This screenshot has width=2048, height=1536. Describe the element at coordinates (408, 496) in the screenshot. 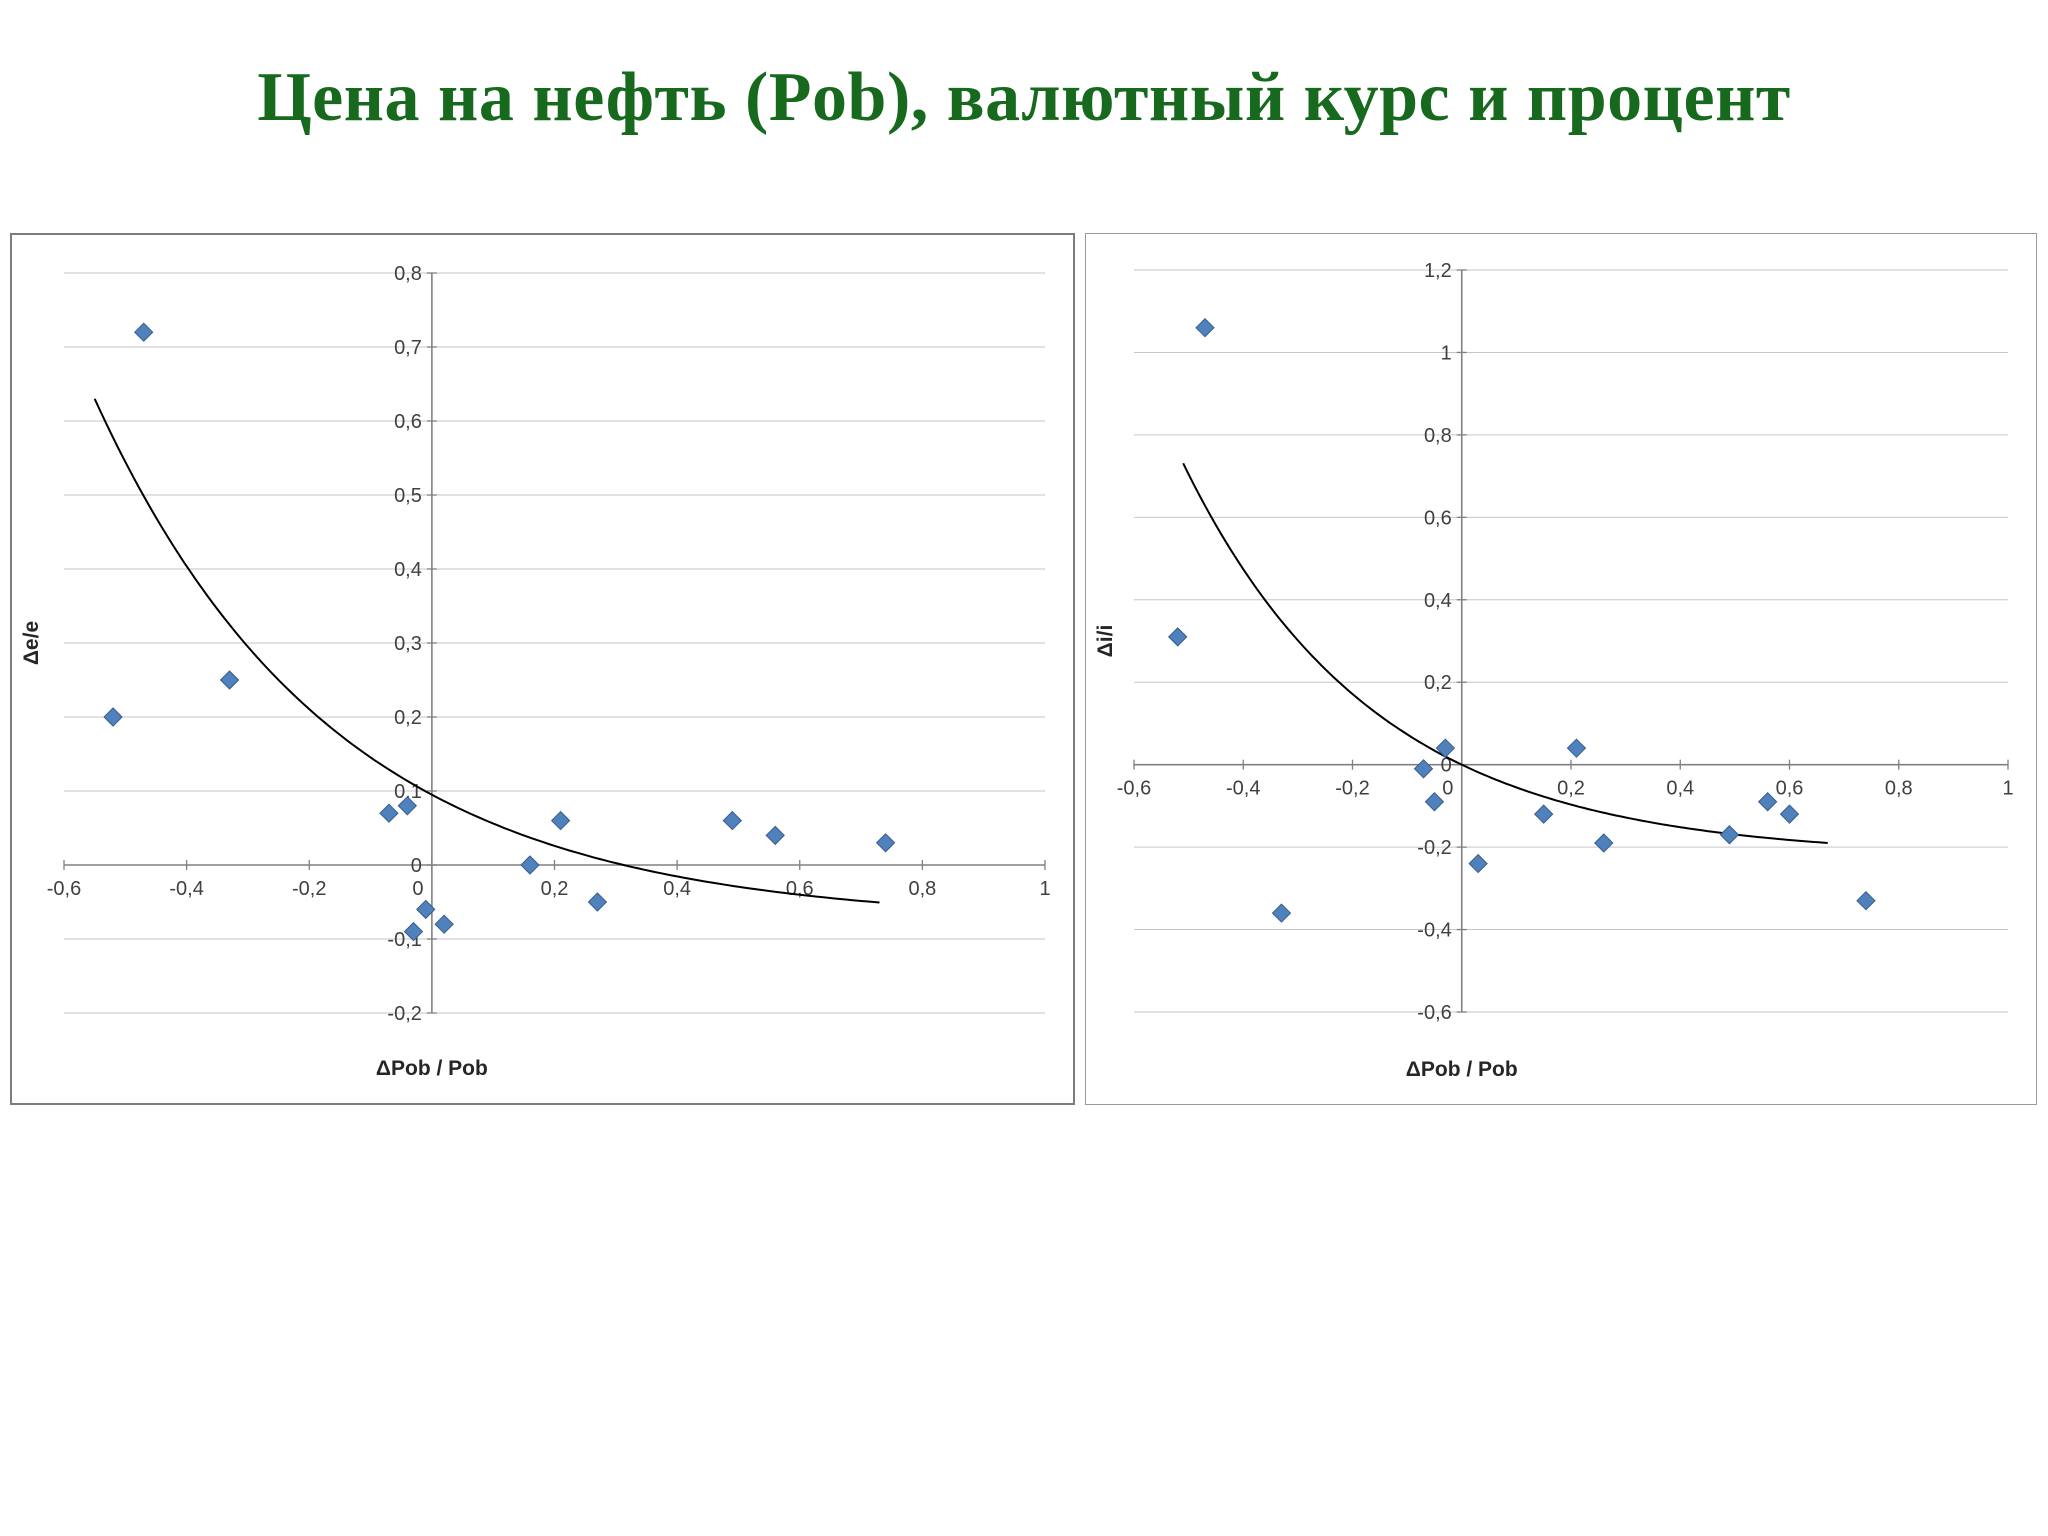

I see `y-tick-label: 0,5` at that location.